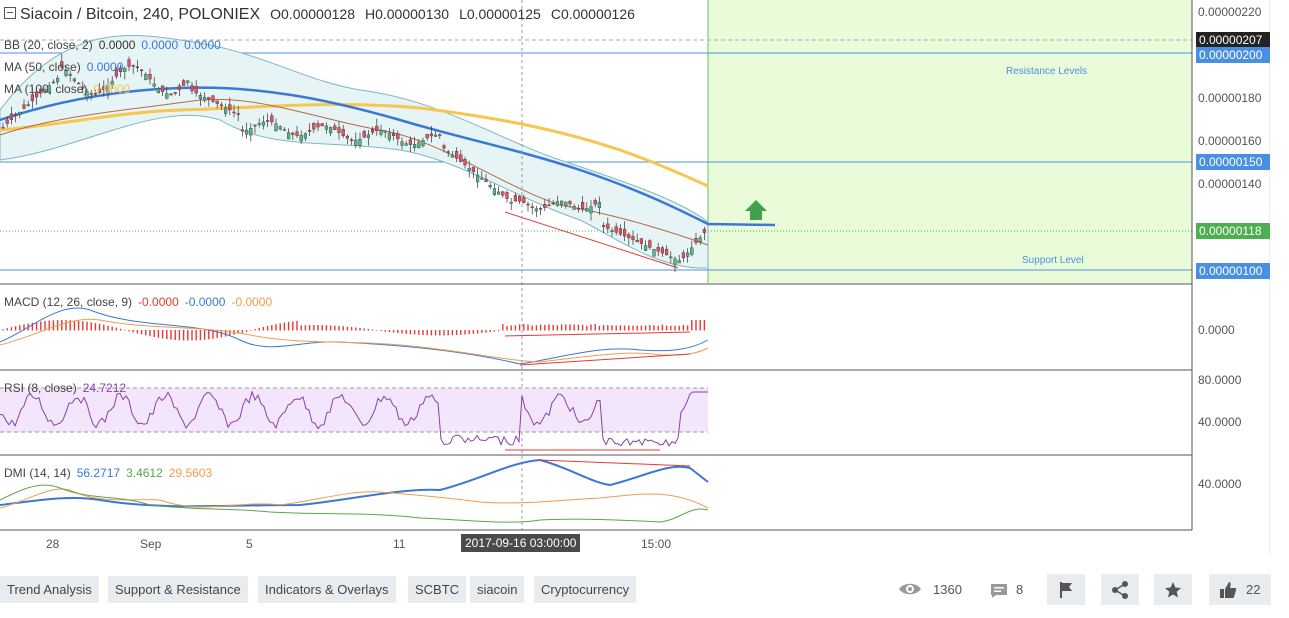 The width and height of the screenshot is (1289, 618). Describe the element at coordinates (108, 473) in the screenshot. I see `dmi-legend: DMI (14, 14) 56.2717 3.4612 29.5603` at that location.